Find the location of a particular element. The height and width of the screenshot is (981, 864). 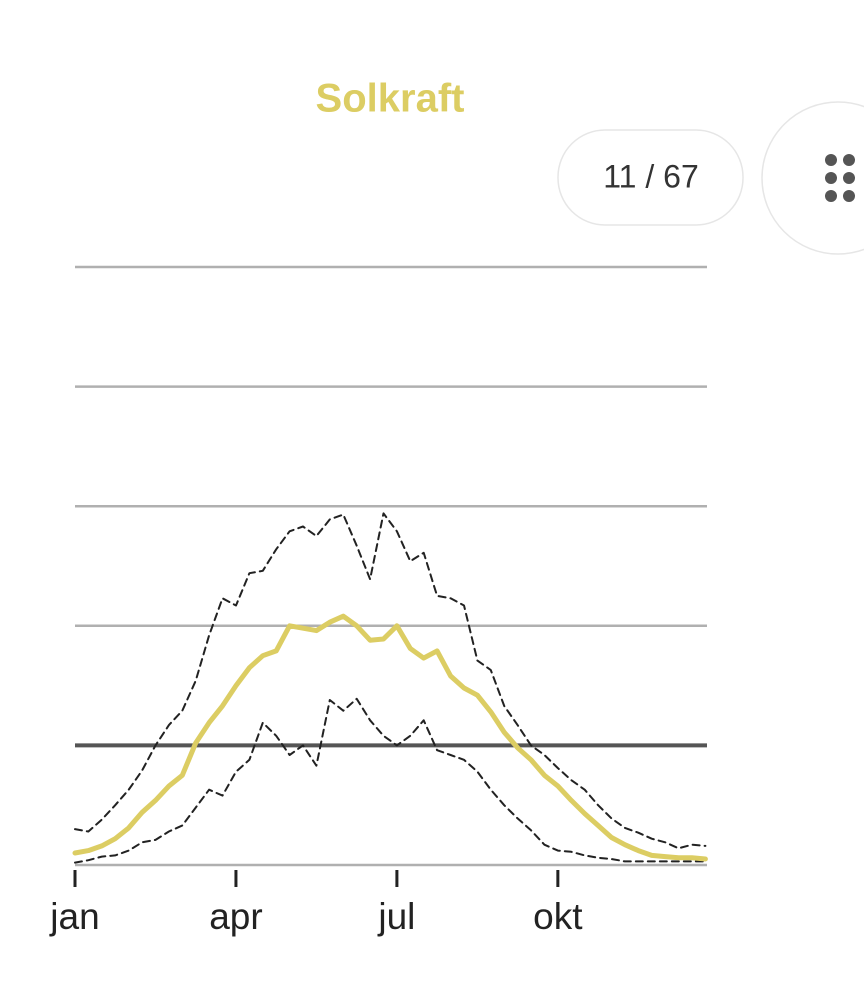

pager-text: 11 / 67 is located at coordinates (650, 176).